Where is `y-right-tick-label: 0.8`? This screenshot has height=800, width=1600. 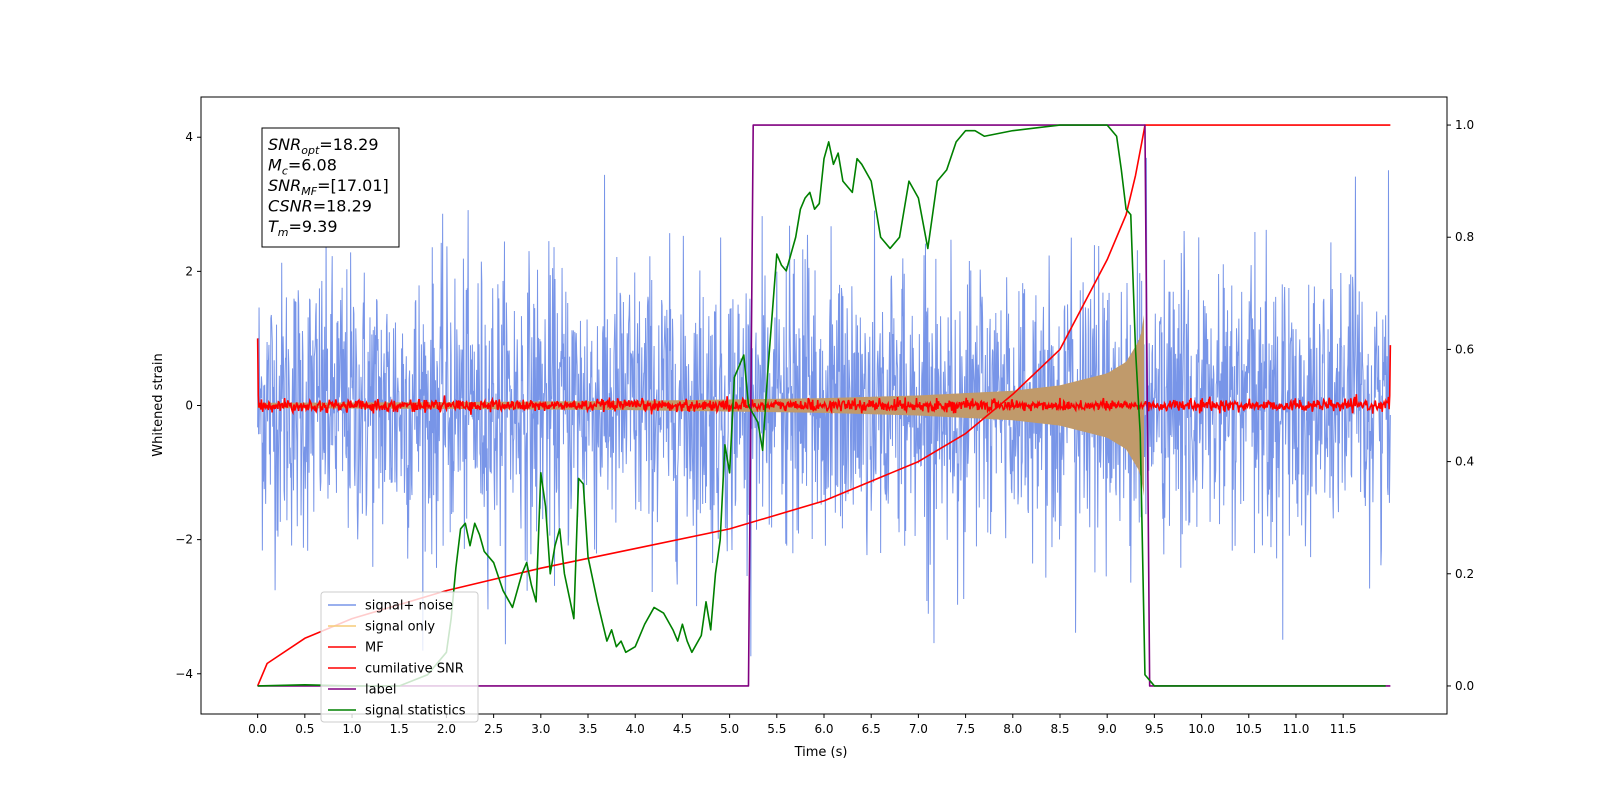
y-right-tick-label: 0.8 is located at coordinates (1464, 237).